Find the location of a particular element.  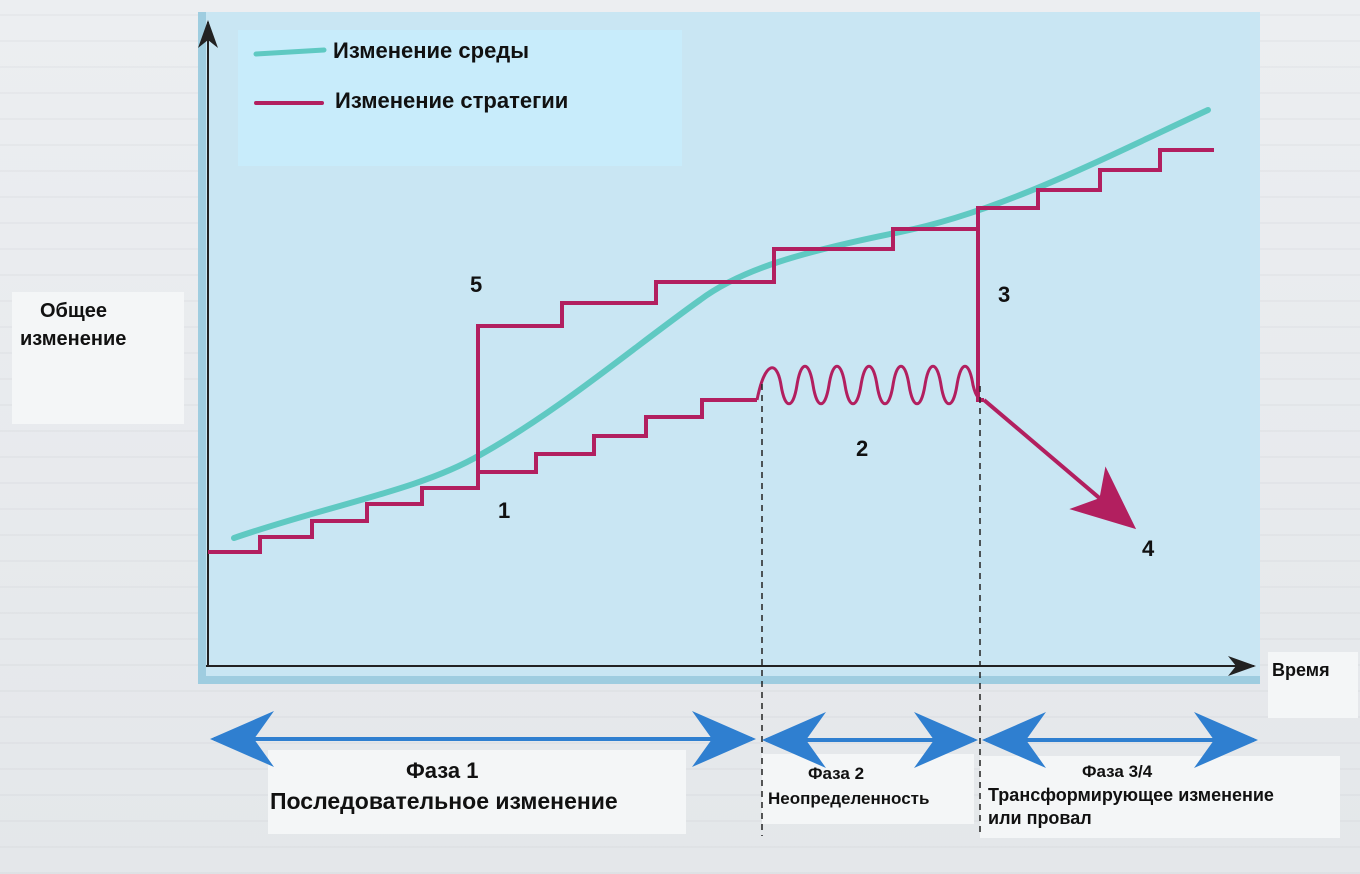

phase2-title: Фаза 2 is located at coordinates (836, 773).